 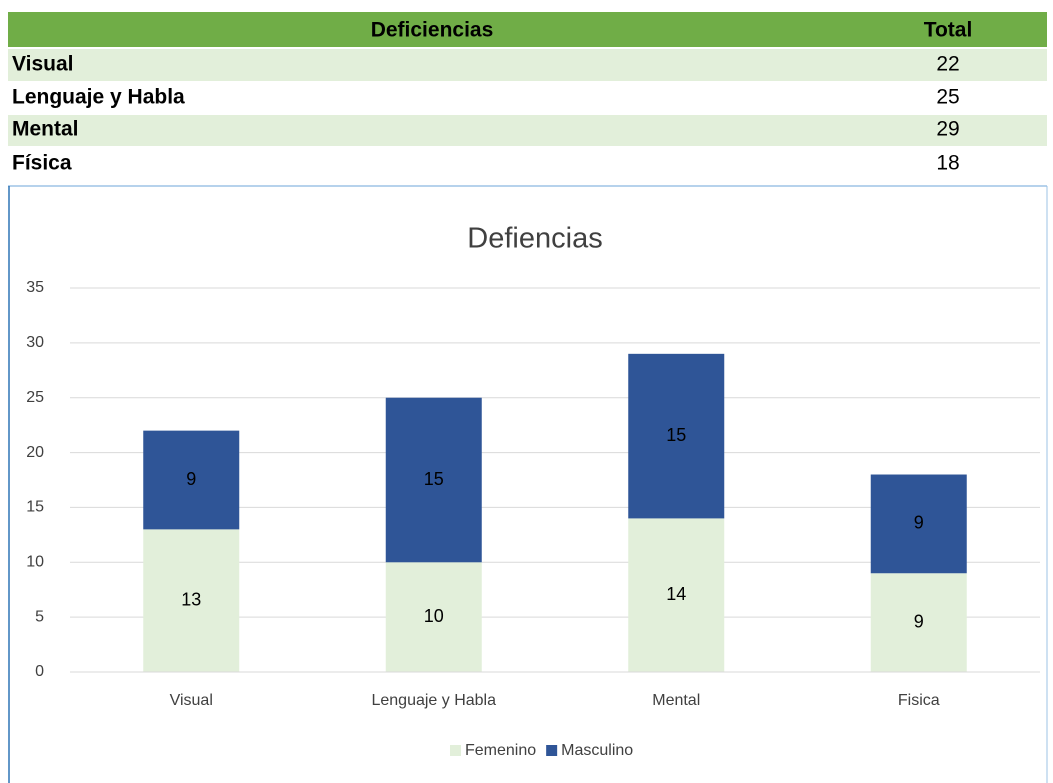 What do you see at coordinates (597, 750) in the screenshot?
I see `legend-label: Masculino` at bounding box center [597, 750].